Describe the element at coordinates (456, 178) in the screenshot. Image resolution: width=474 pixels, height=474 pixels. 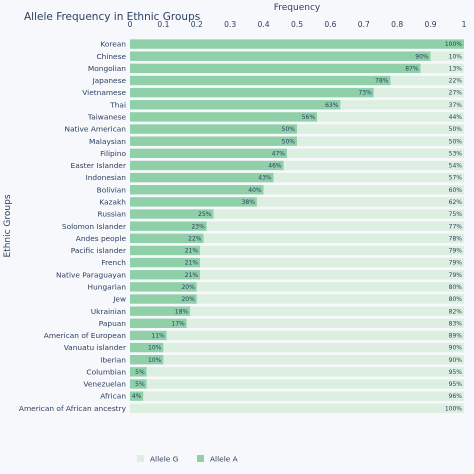
I see `data-label-allele-g: 57%` at that location.